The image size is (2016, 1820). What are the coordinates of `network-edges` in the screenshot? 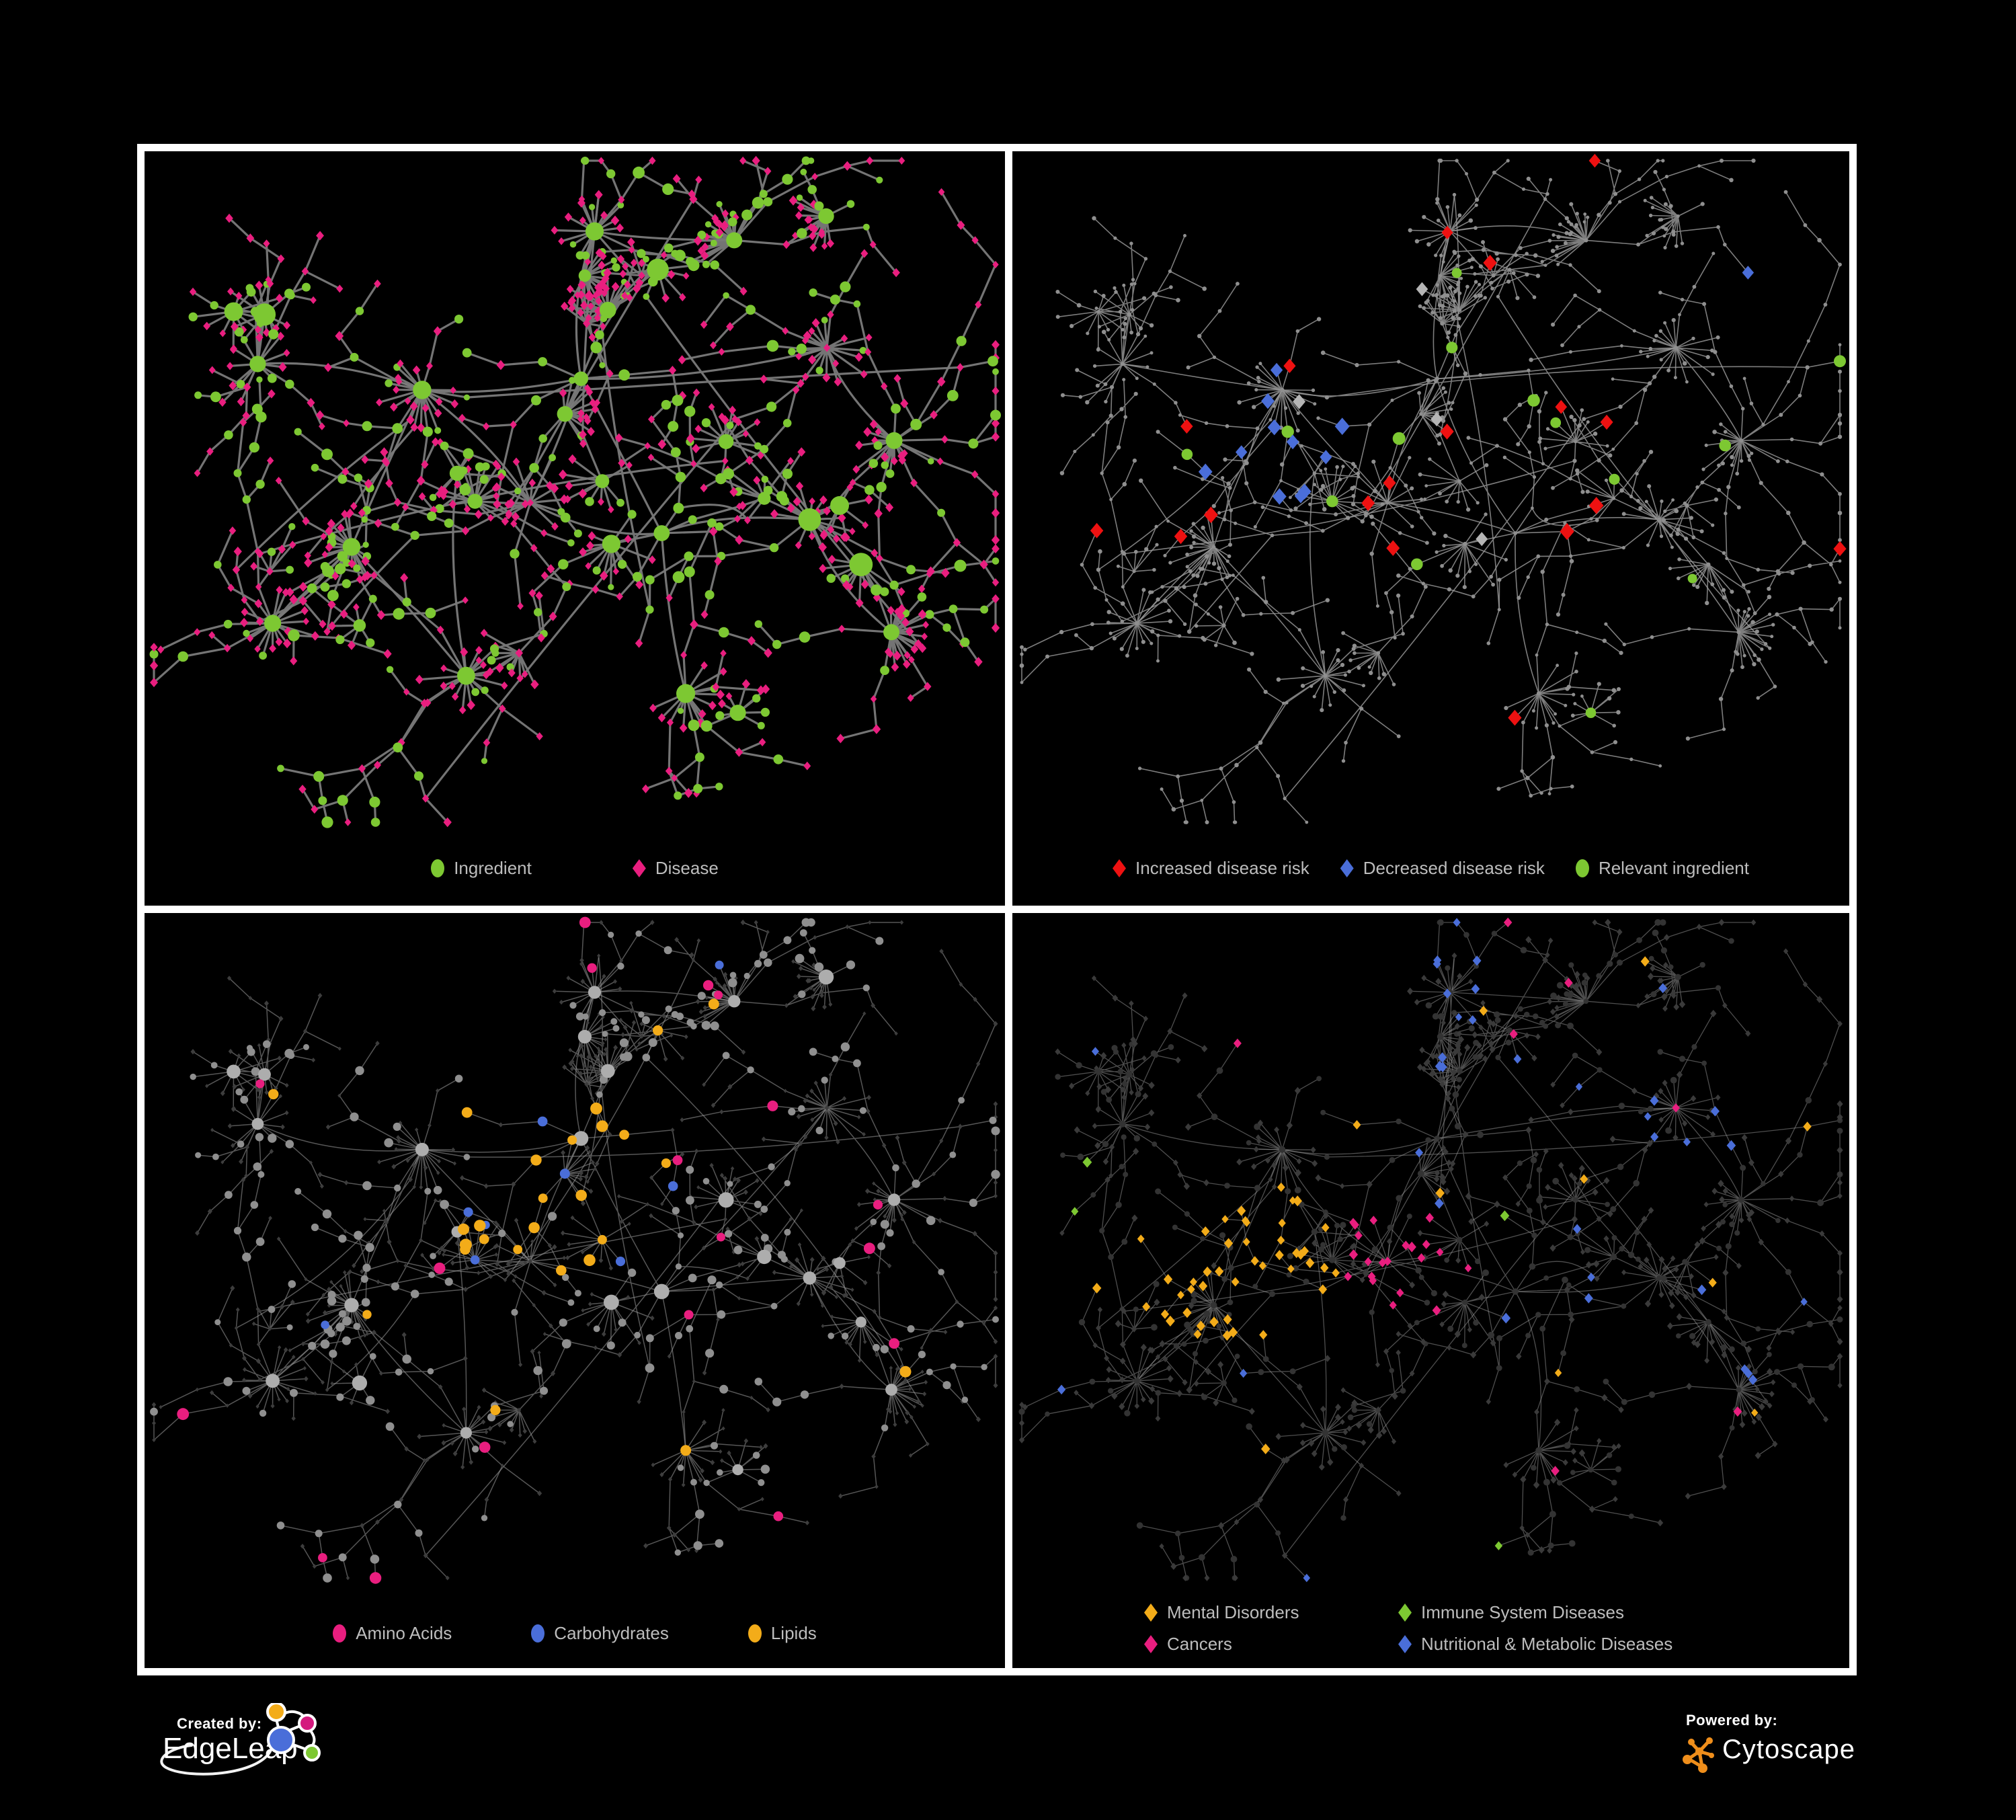 It's located at (1453, 496).